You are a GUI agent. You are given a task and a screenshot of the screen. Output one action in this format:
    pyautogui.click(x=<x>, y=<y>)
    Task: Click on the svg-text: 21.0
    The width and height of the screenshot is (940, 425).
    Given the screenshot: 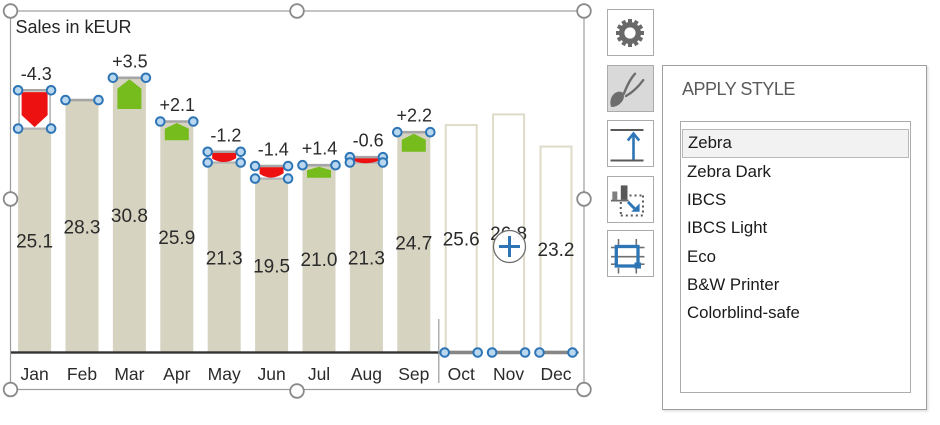 What is the action you would take?
    pyautogui.click(x=319, y=260)
    